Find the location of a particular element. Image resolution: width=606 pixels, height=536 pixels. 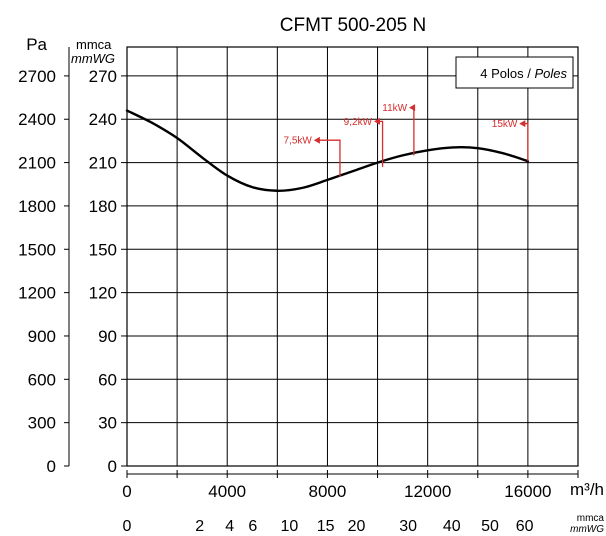

x-axis-flow: 0 4000 8000 12000 16000 is located at coordinates (350, 485).